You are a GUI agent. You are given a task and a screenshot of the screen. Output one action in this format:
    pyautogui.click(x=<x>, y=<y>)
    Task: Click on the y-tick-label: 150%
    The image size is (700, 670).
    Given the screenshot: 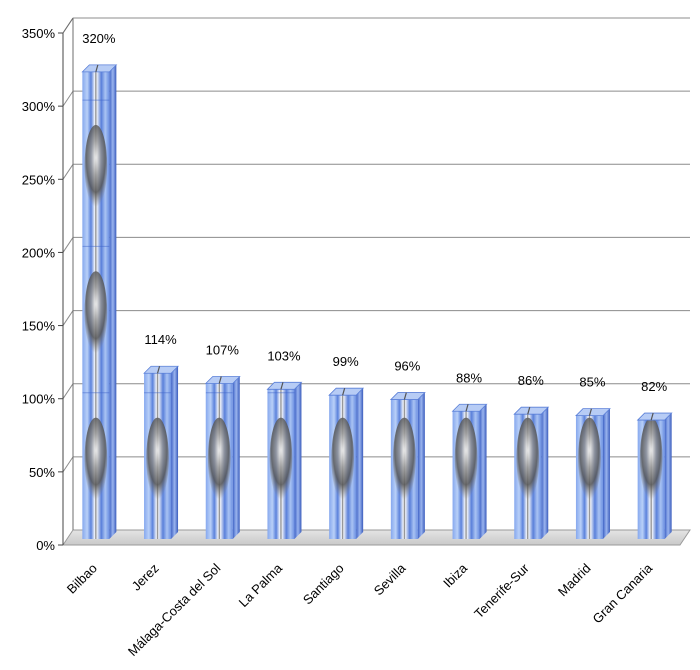 What is the action you would take?
    pyautogui.click(x=39, y=326)
    